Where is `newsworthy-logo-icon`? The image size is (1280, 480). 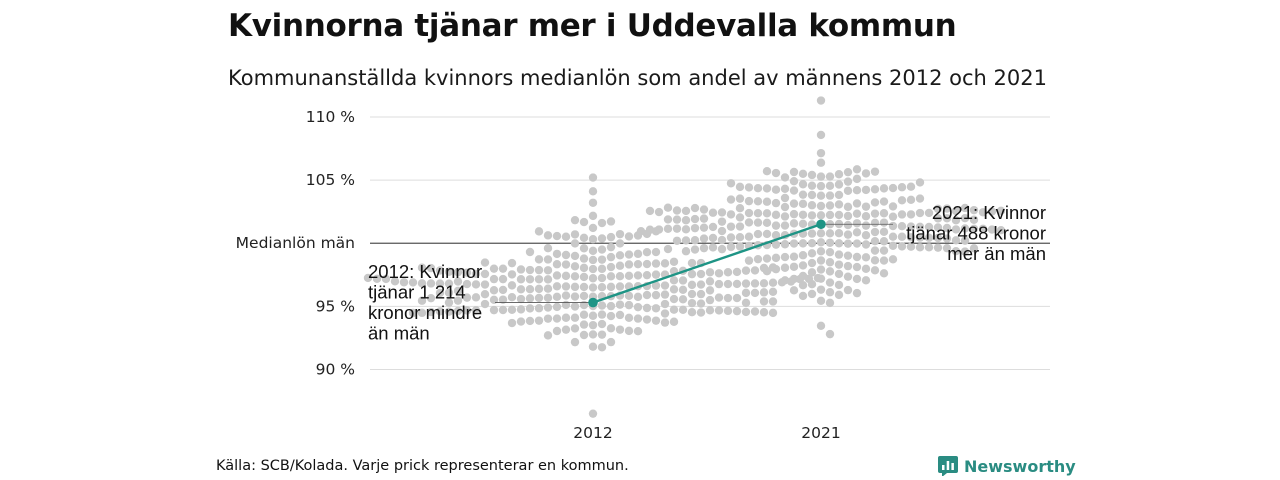 newsworthy-logo-icon is located at coordinates (948, 466).